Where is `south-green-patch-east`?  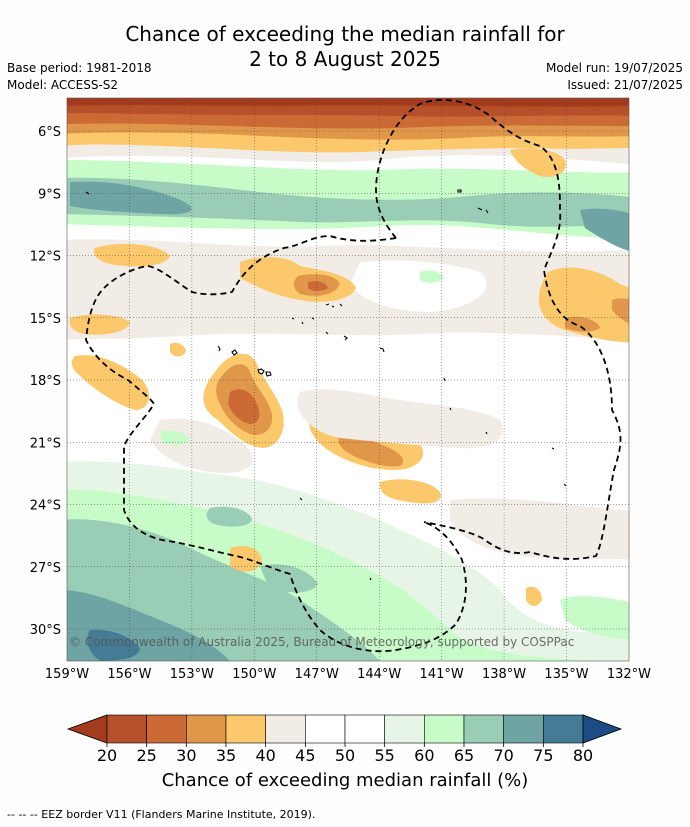 south-green-patch-east is located at coordinates (594, 618).